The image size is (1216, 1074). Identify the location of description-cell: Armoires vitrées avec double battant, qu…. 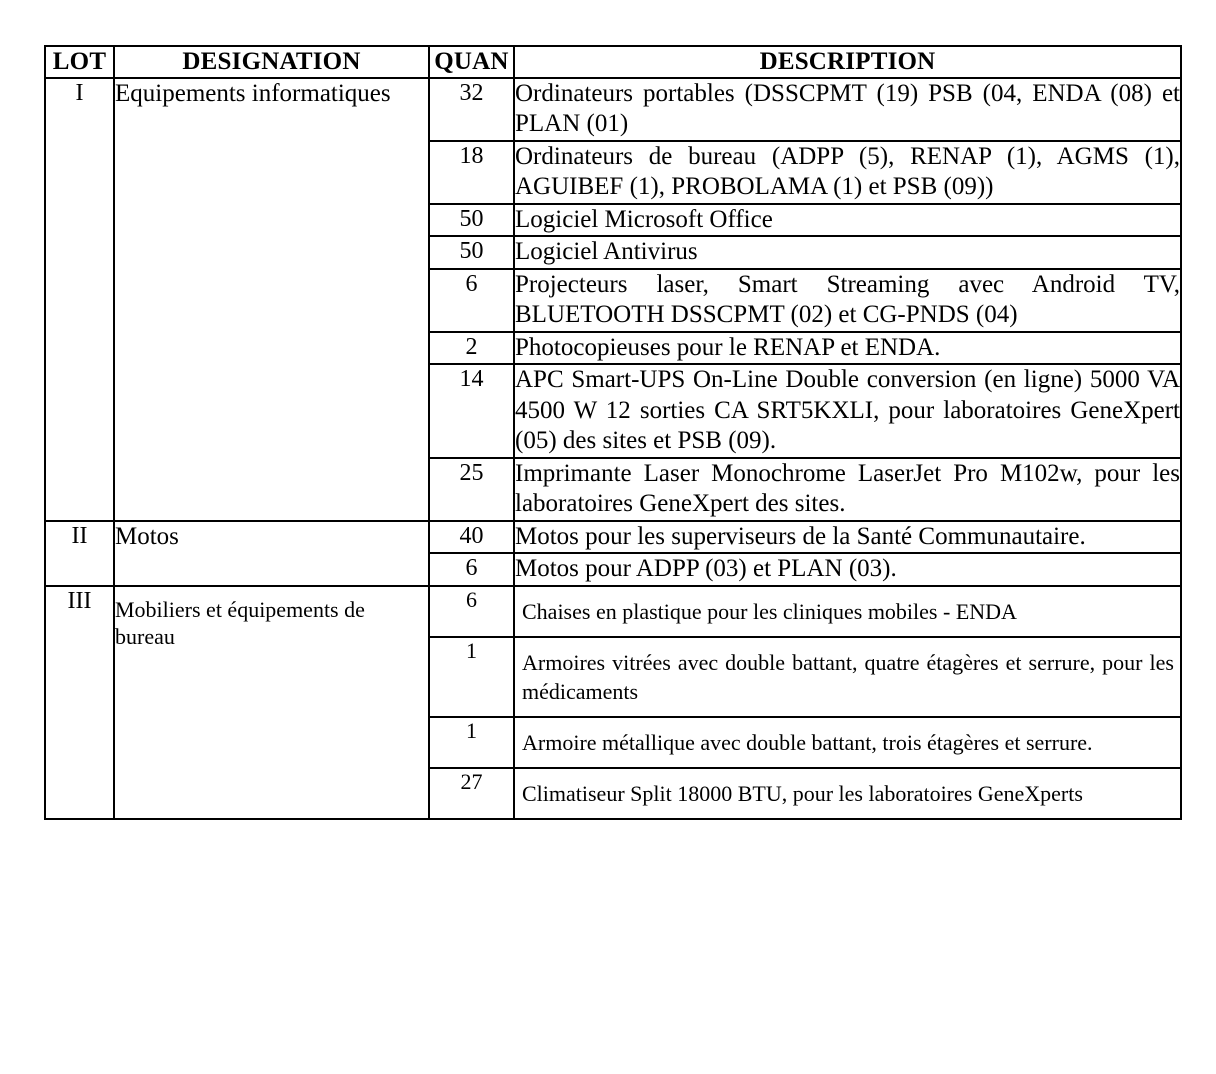
(847, 676).